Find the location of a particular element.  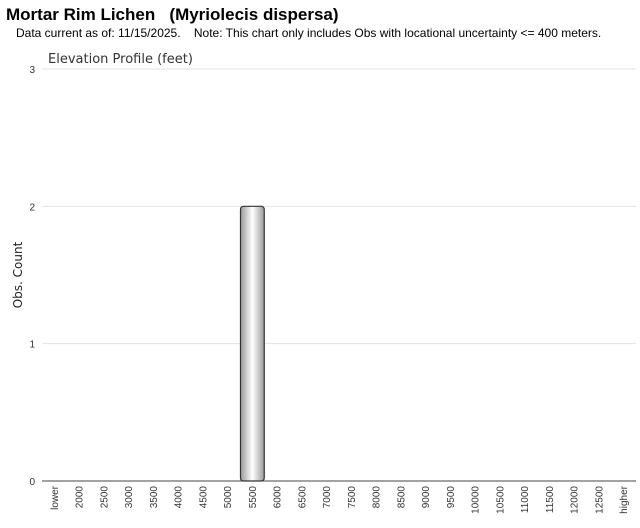

x-tick-label: lower is located at coordinates (55, 497).